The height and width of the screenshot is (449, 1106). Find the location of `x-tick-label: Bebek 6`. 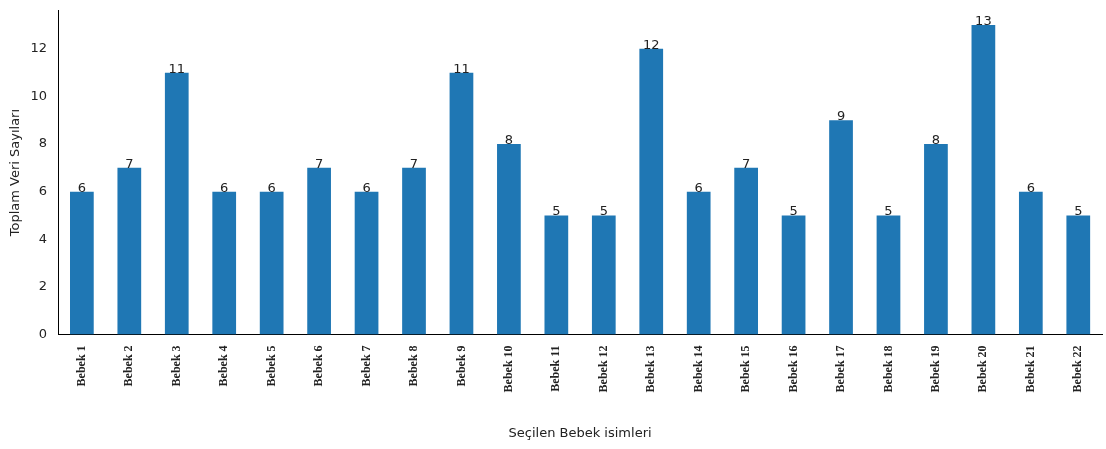

x-tick-label: Bebek 6 is located at coordinates (318, 366).